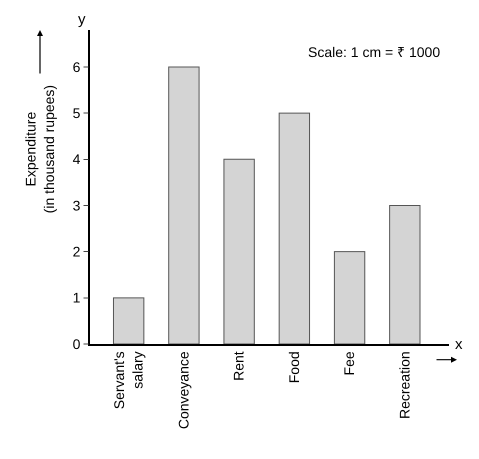  Describe the element at coordinates (82, 19) in the screenshot. I see `text: y` at that location.